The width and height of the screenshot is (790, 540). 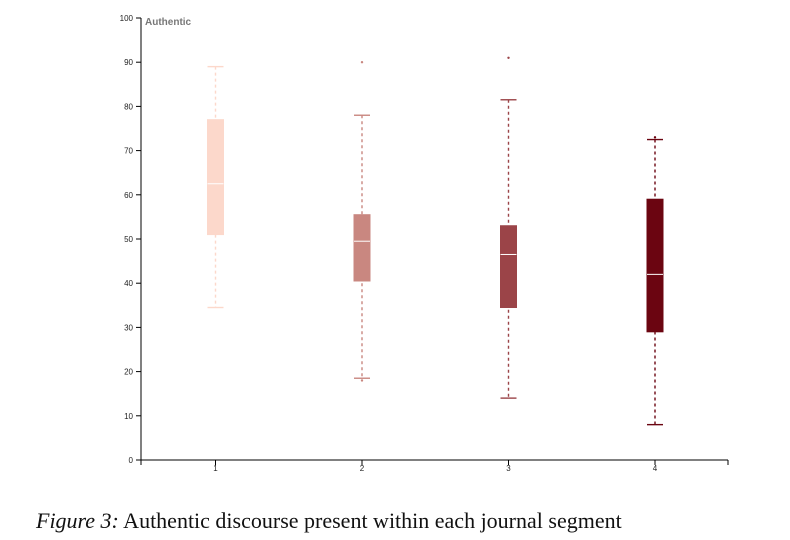 What do you see at coordinates (127, 18) in the screenshot?
I see `y-tick-label: 100` at bounding box center [127, 18].